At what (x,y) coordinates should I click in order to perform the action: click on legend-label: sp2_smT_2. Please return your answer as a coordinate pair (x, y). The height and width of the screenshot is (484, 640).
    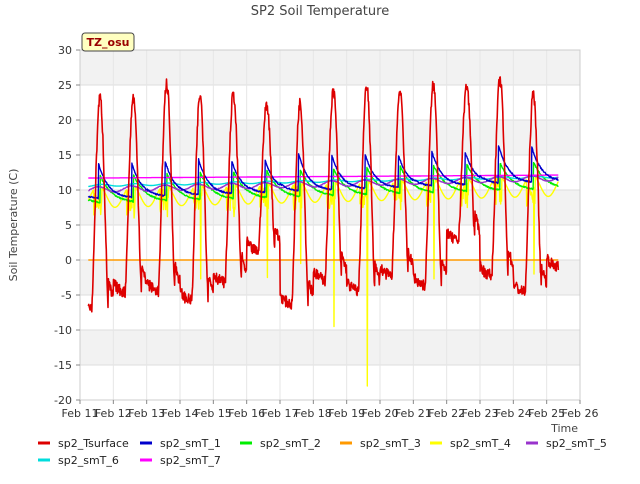
    Looking at the image, I should click on (290, 443).